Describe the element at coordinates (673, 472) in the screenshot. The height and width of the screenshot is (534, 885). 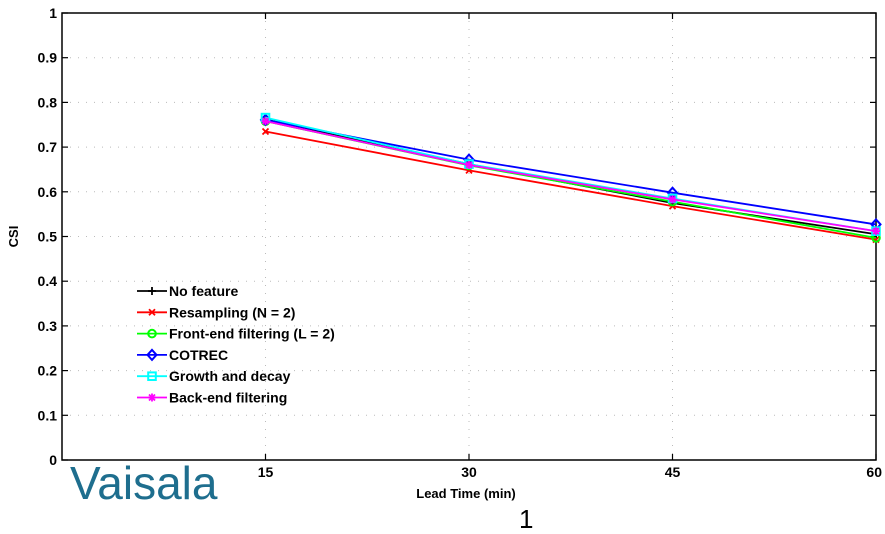
I see `x-tick-label: 45` at that location.